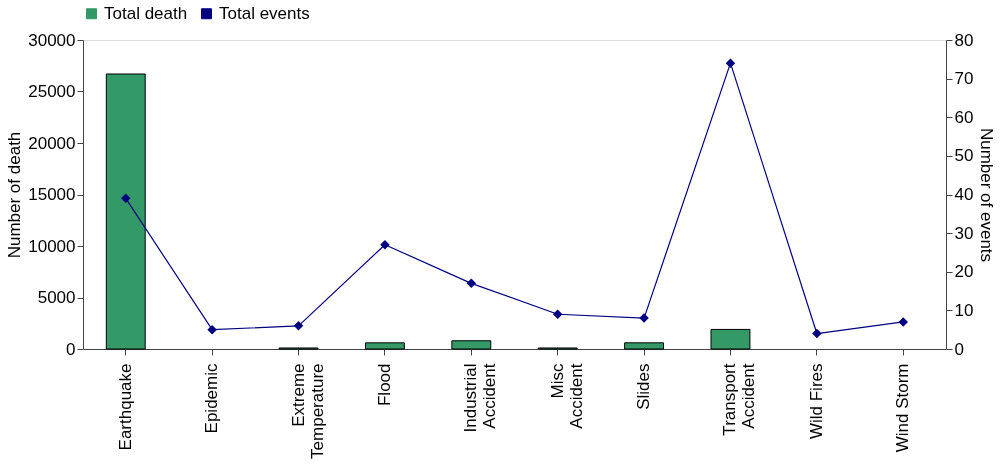 The height and width of the screenshot is (468, 1004). What do you see at coordinates (52, 246) in the screenshot?
I see `y-tick-label: 10000` at bounding box center [52, 246].